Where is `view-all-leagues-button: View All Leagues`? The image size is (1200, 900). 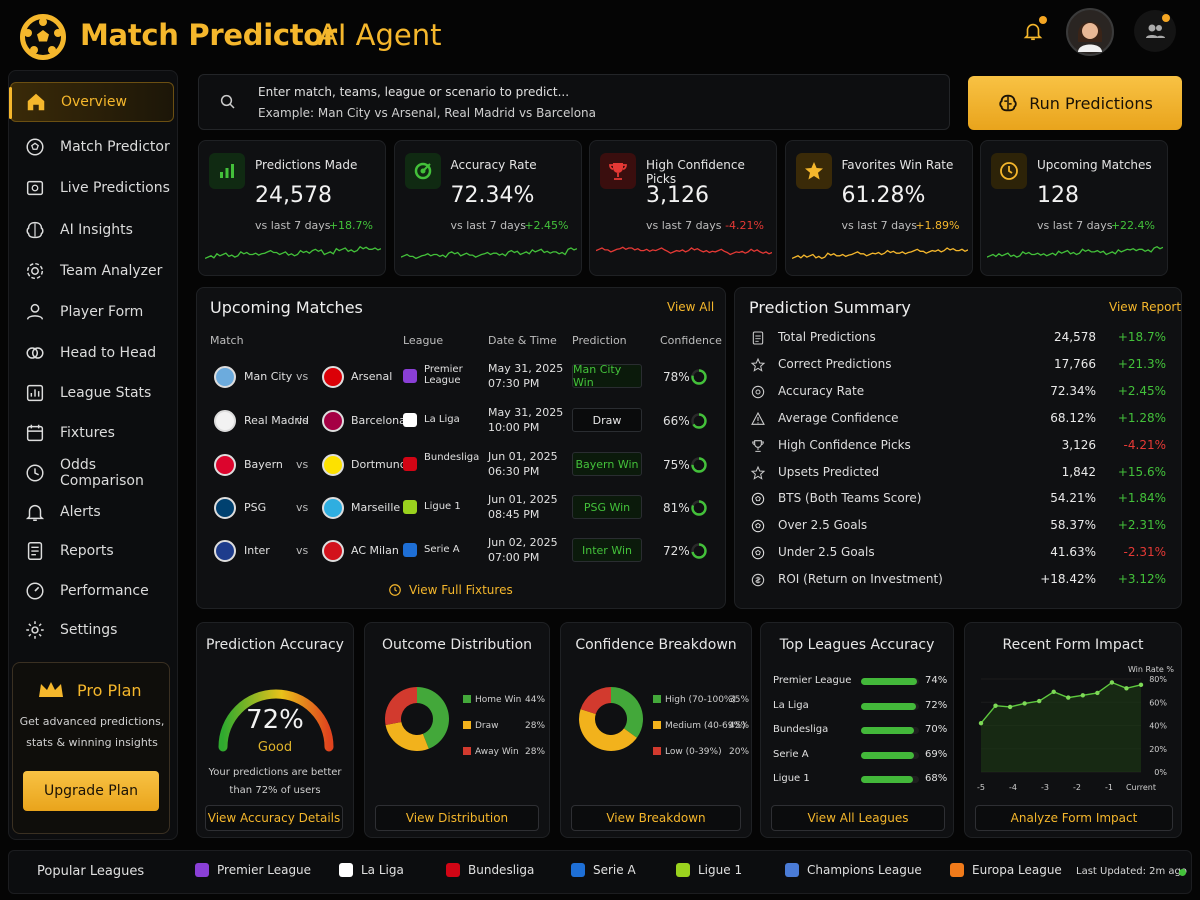
view-all-leagues-button: View All Leagues is located at coordinates (858, 818).